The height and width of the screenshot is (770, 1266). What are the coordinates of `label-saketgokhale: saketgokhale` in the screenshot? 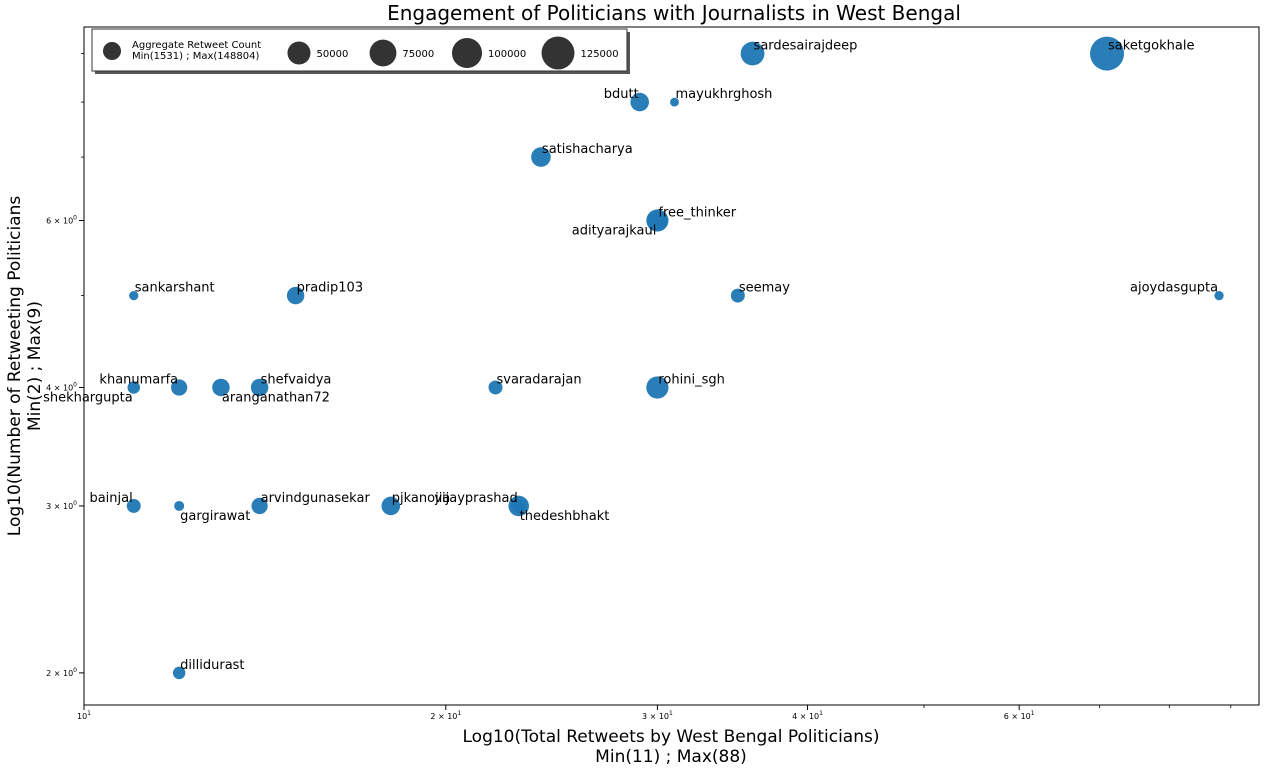 It's located at (1151, 46).